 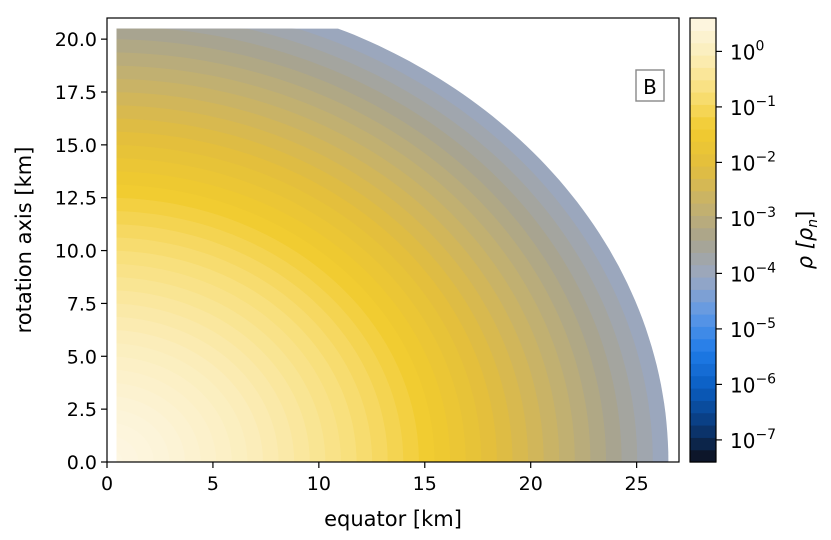 I want to click on y-tick-label: 10.0, so click(x=76, y=252).